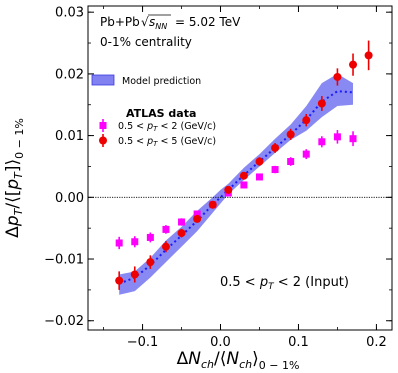 Image resolution: width=398 pixels, height=373 pixels. I want to click on legend-data-header: ATLAS data, so click(161, 113).